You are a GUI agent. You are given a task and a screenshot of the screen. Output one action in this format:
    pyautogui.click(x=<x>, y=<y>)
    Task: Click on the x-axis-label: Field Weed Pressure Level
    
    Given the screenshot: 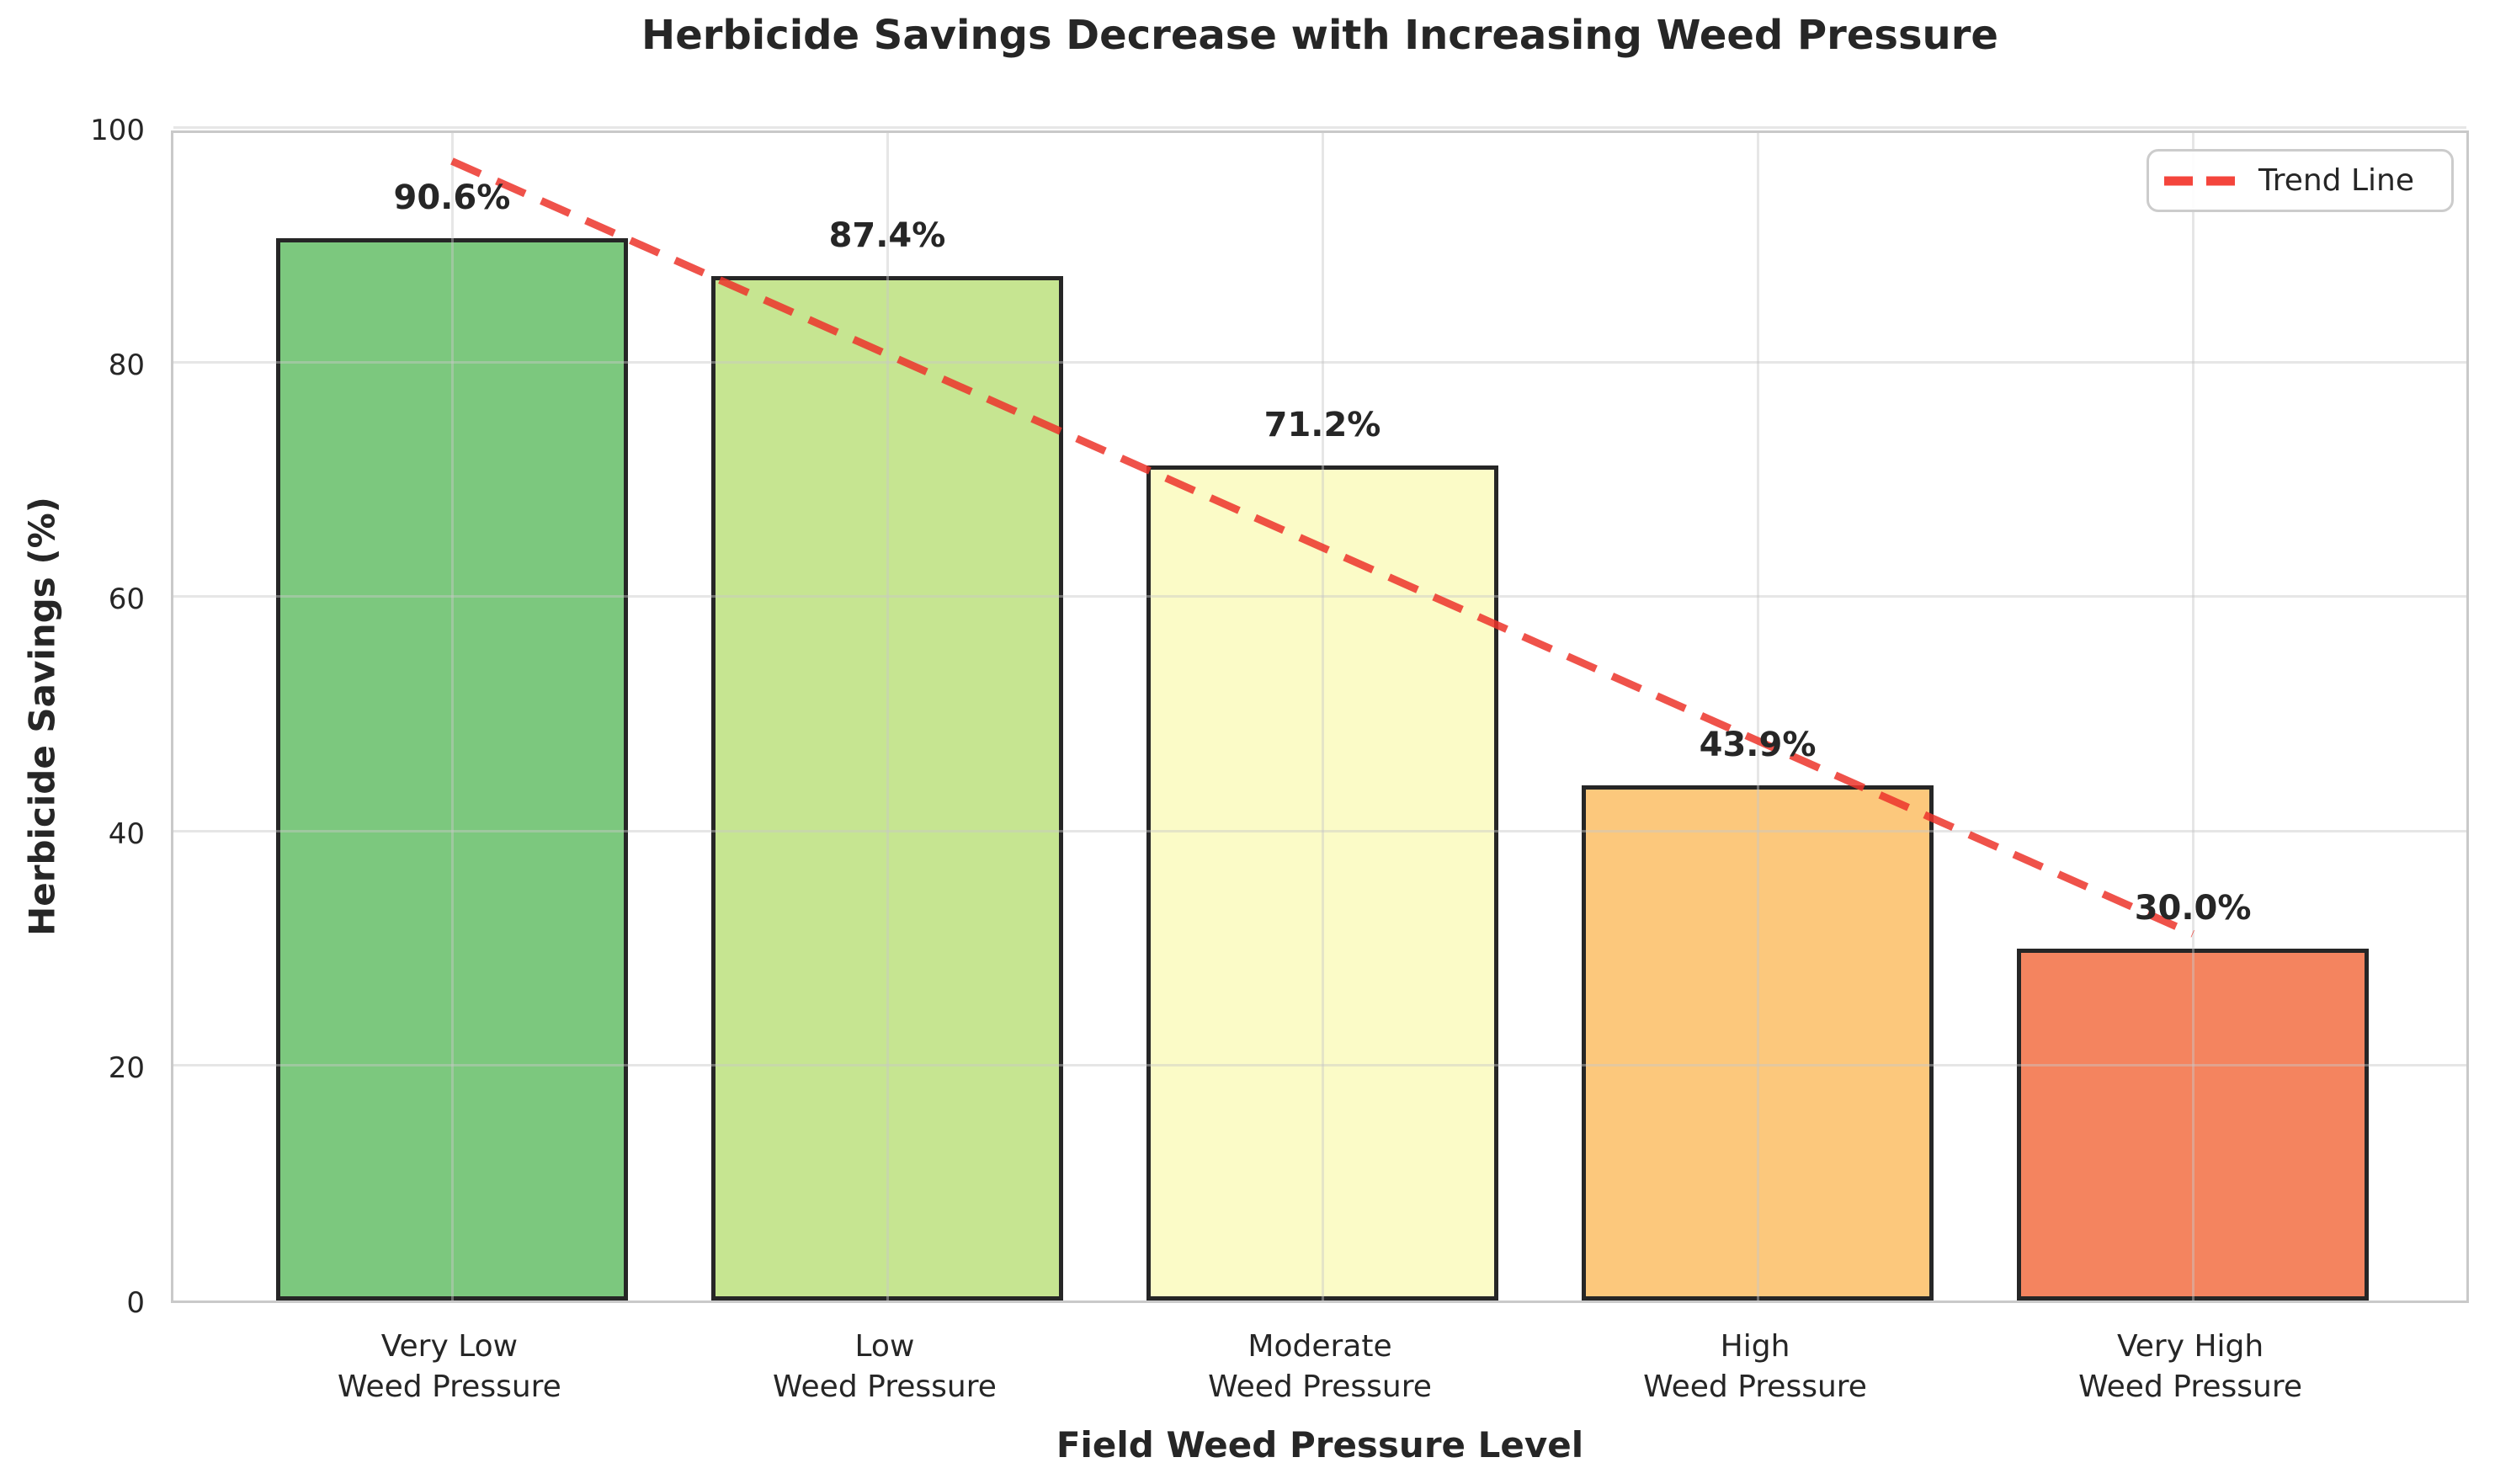 What is the action you would take?
    pyautogui.click(x=1320, y=1444)
    